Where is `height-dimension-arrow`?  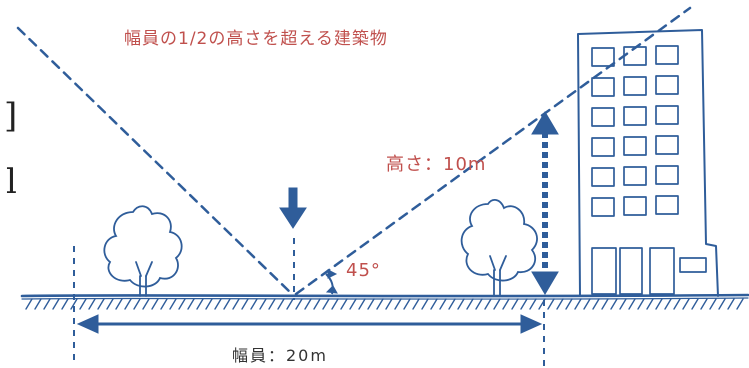 height-dimension-arrow is located at coordinates (545, 203).